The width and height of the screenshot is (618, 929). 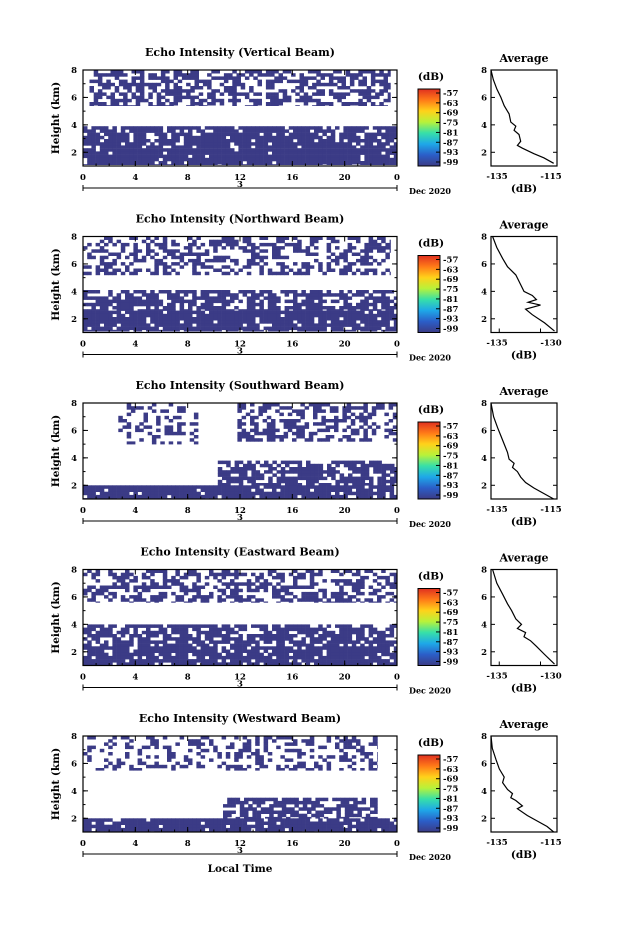 What do you see at coordinates (496, 510) in the screenshot?
I see `profile-x-tick-label: -135` at bounding box center [496, 510].